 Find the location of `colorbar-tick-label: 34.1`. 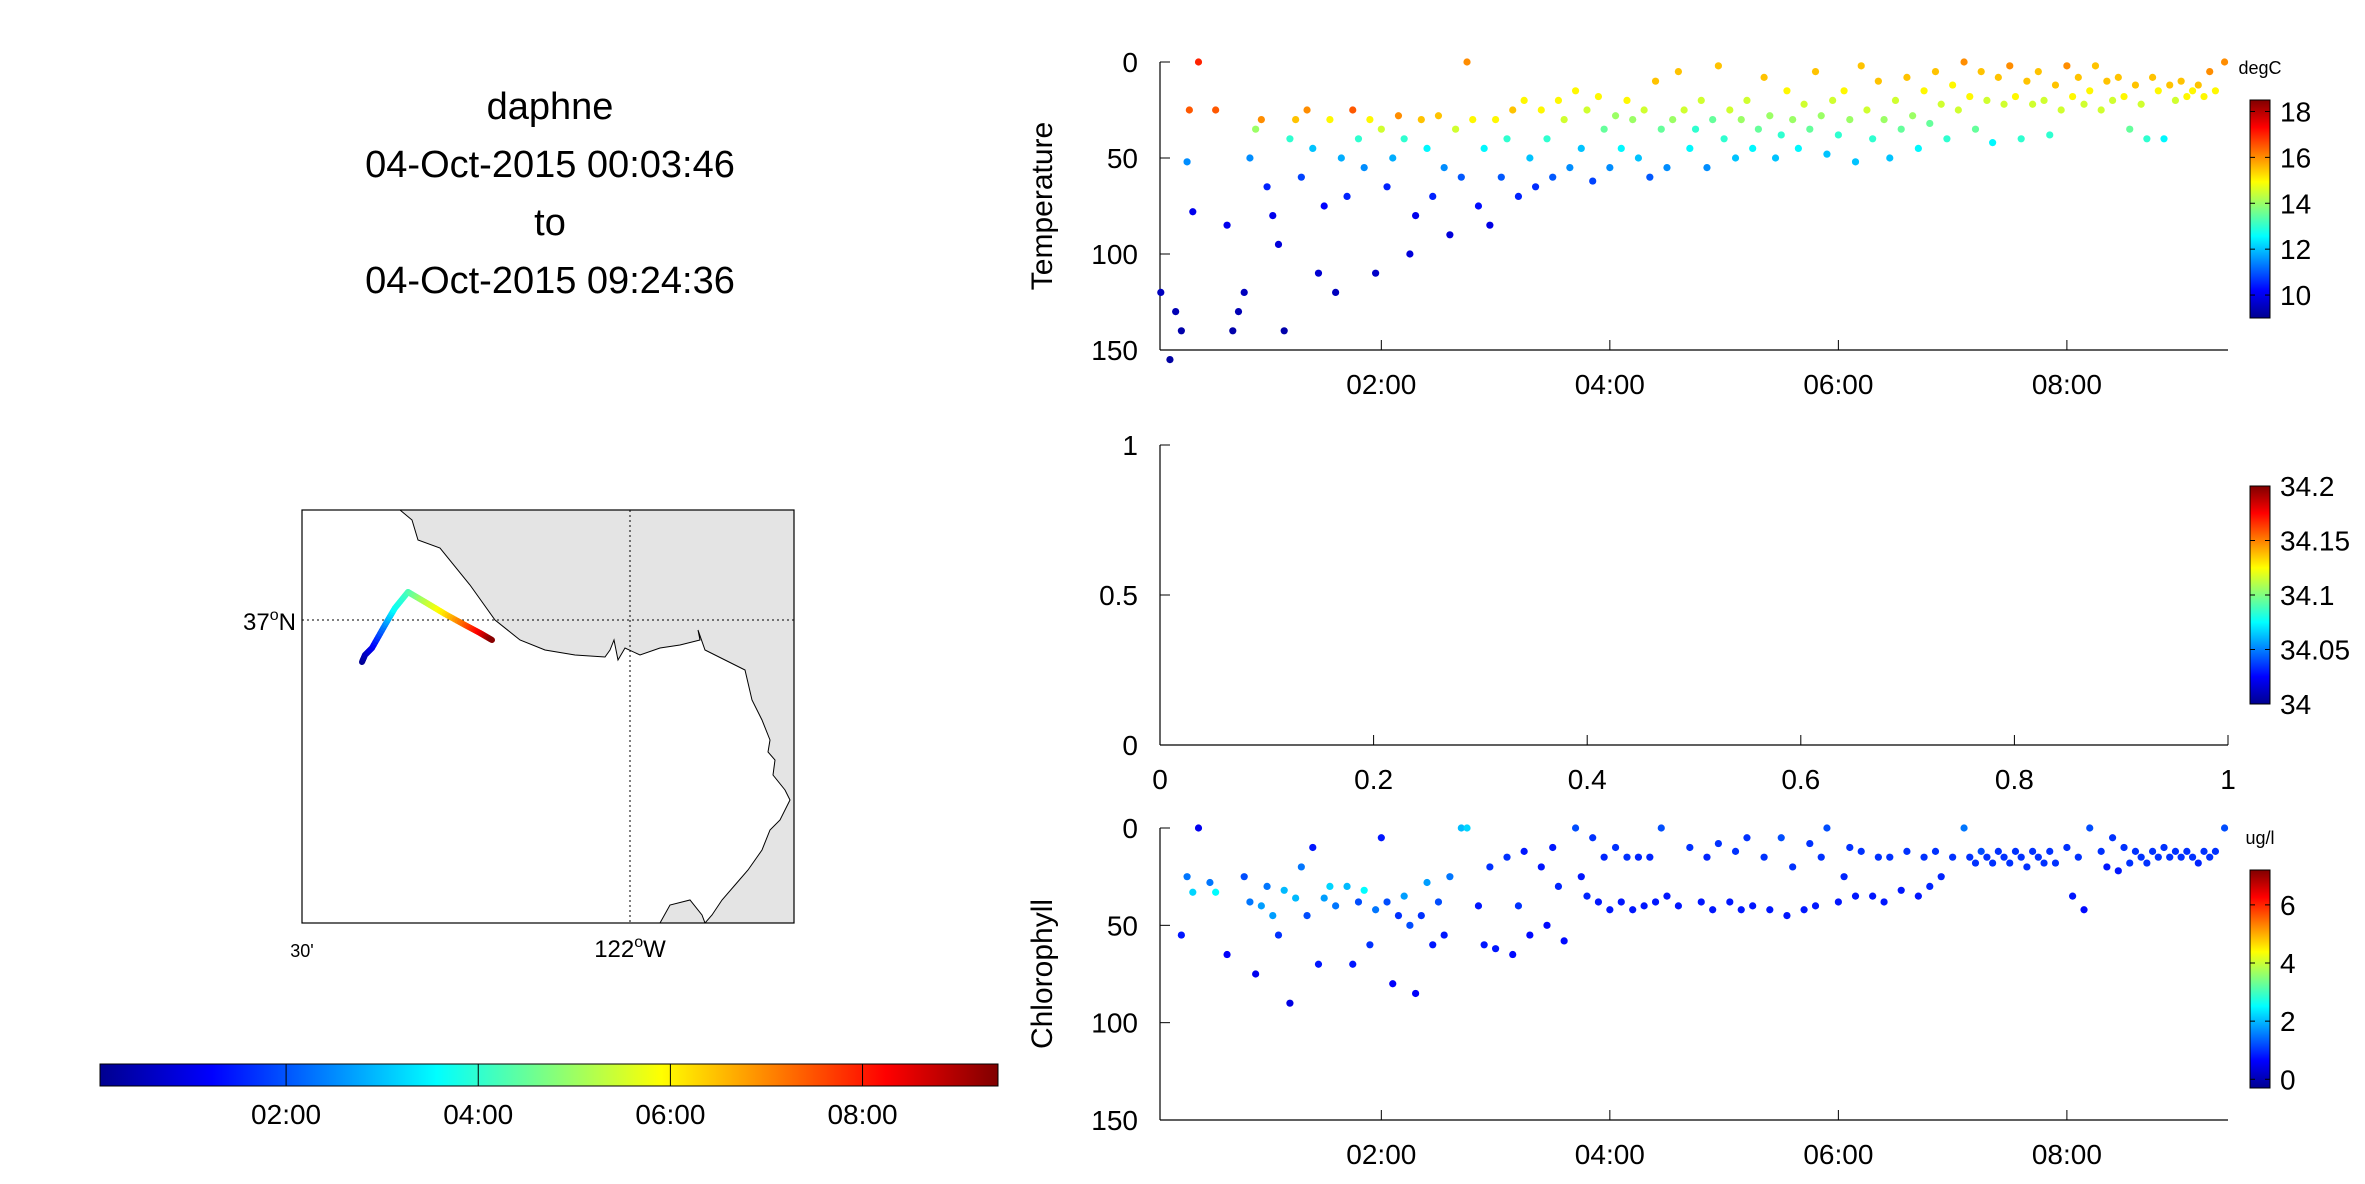

colorbar-tick-label: 34.1 is located at coordinates (2307, 595).